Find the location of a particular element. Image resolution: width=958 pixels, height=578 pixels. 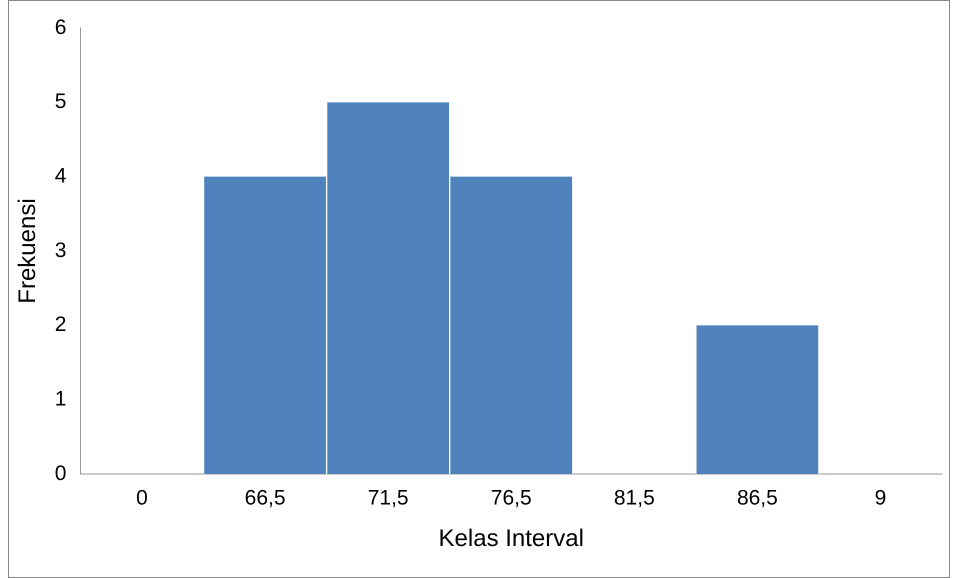

x-tick-label: 86,5 is located at coordinates (757, 498).